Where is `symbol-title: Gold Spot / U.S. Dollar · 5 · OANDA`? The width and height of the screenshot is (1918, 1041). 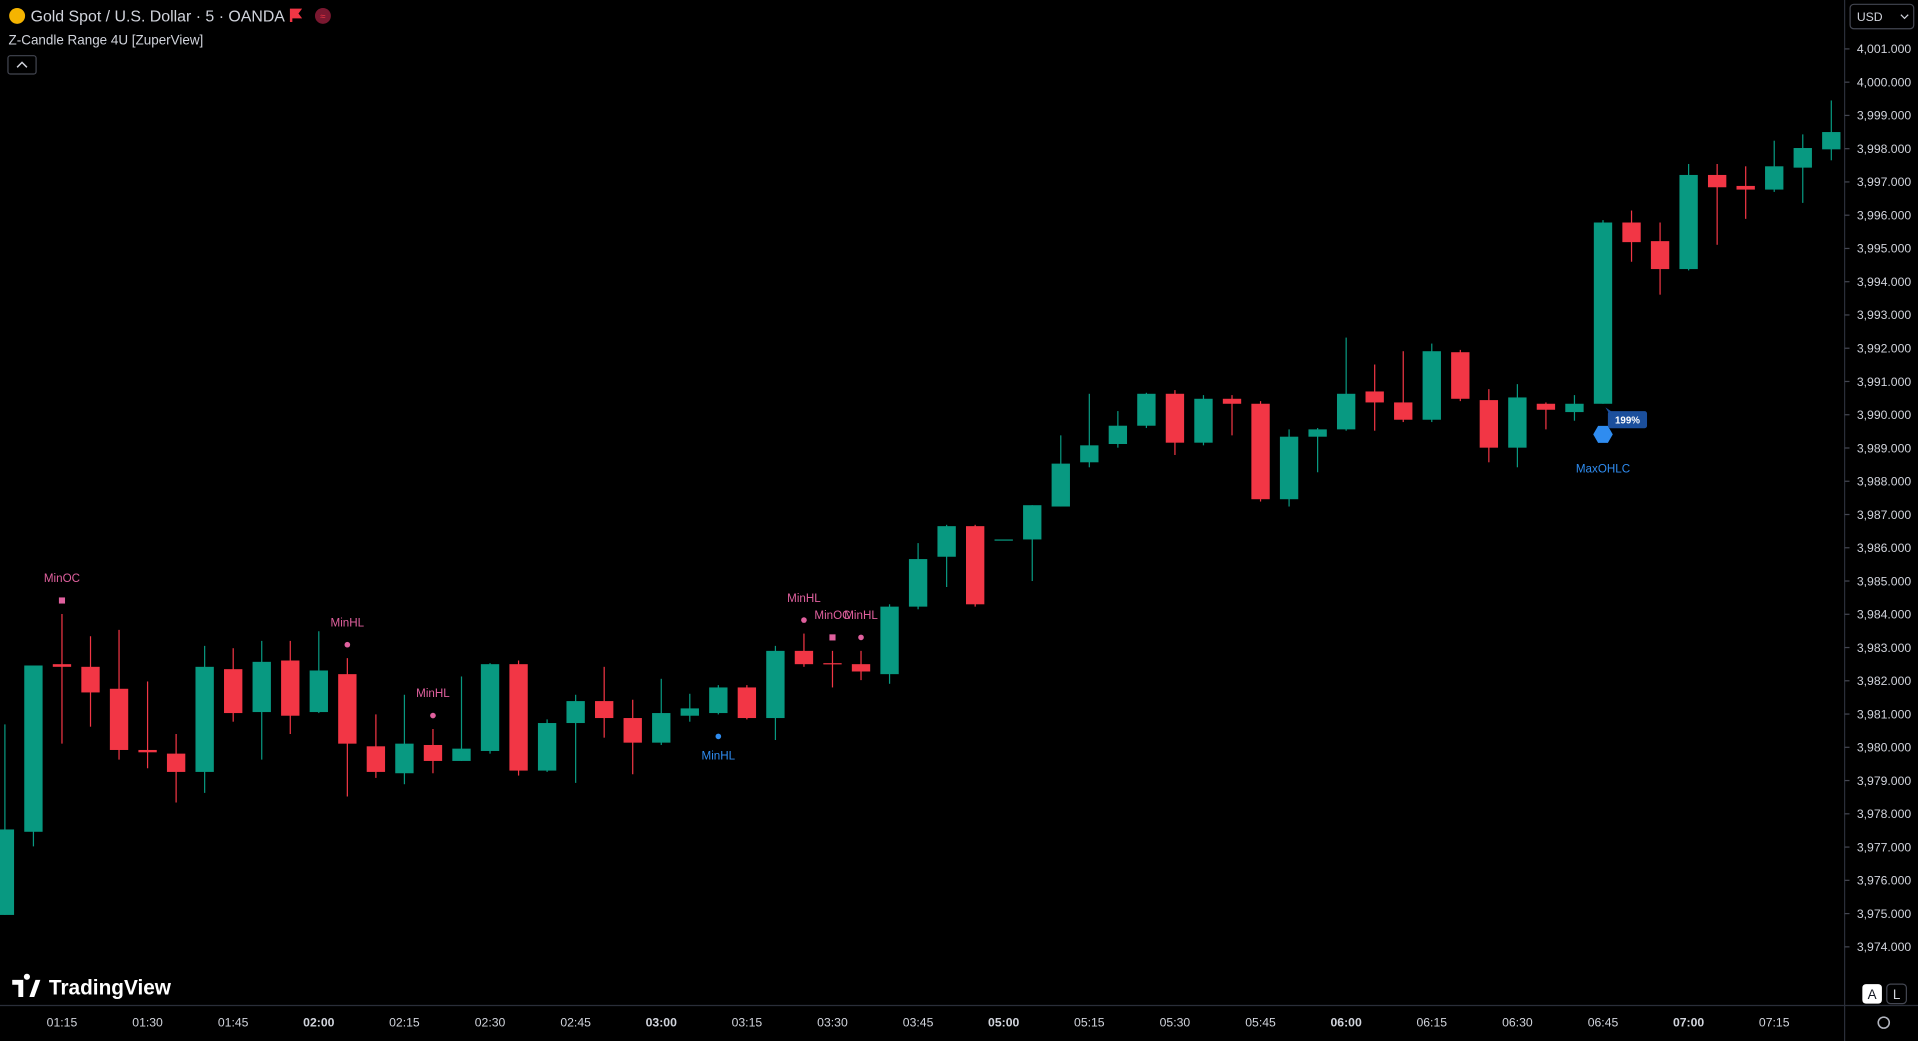
symbol-title: Gold Spot / U.S. Dollar · 5 · OANDA is located at coordinates (158, 16).